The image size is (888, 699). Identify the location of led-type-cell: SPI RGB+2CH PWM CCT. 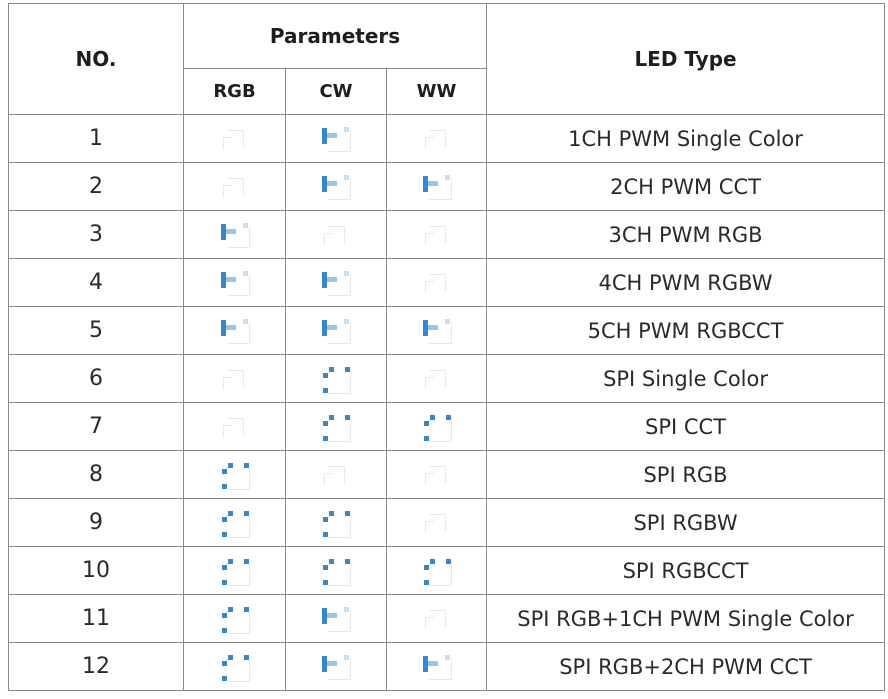
(686, 666).